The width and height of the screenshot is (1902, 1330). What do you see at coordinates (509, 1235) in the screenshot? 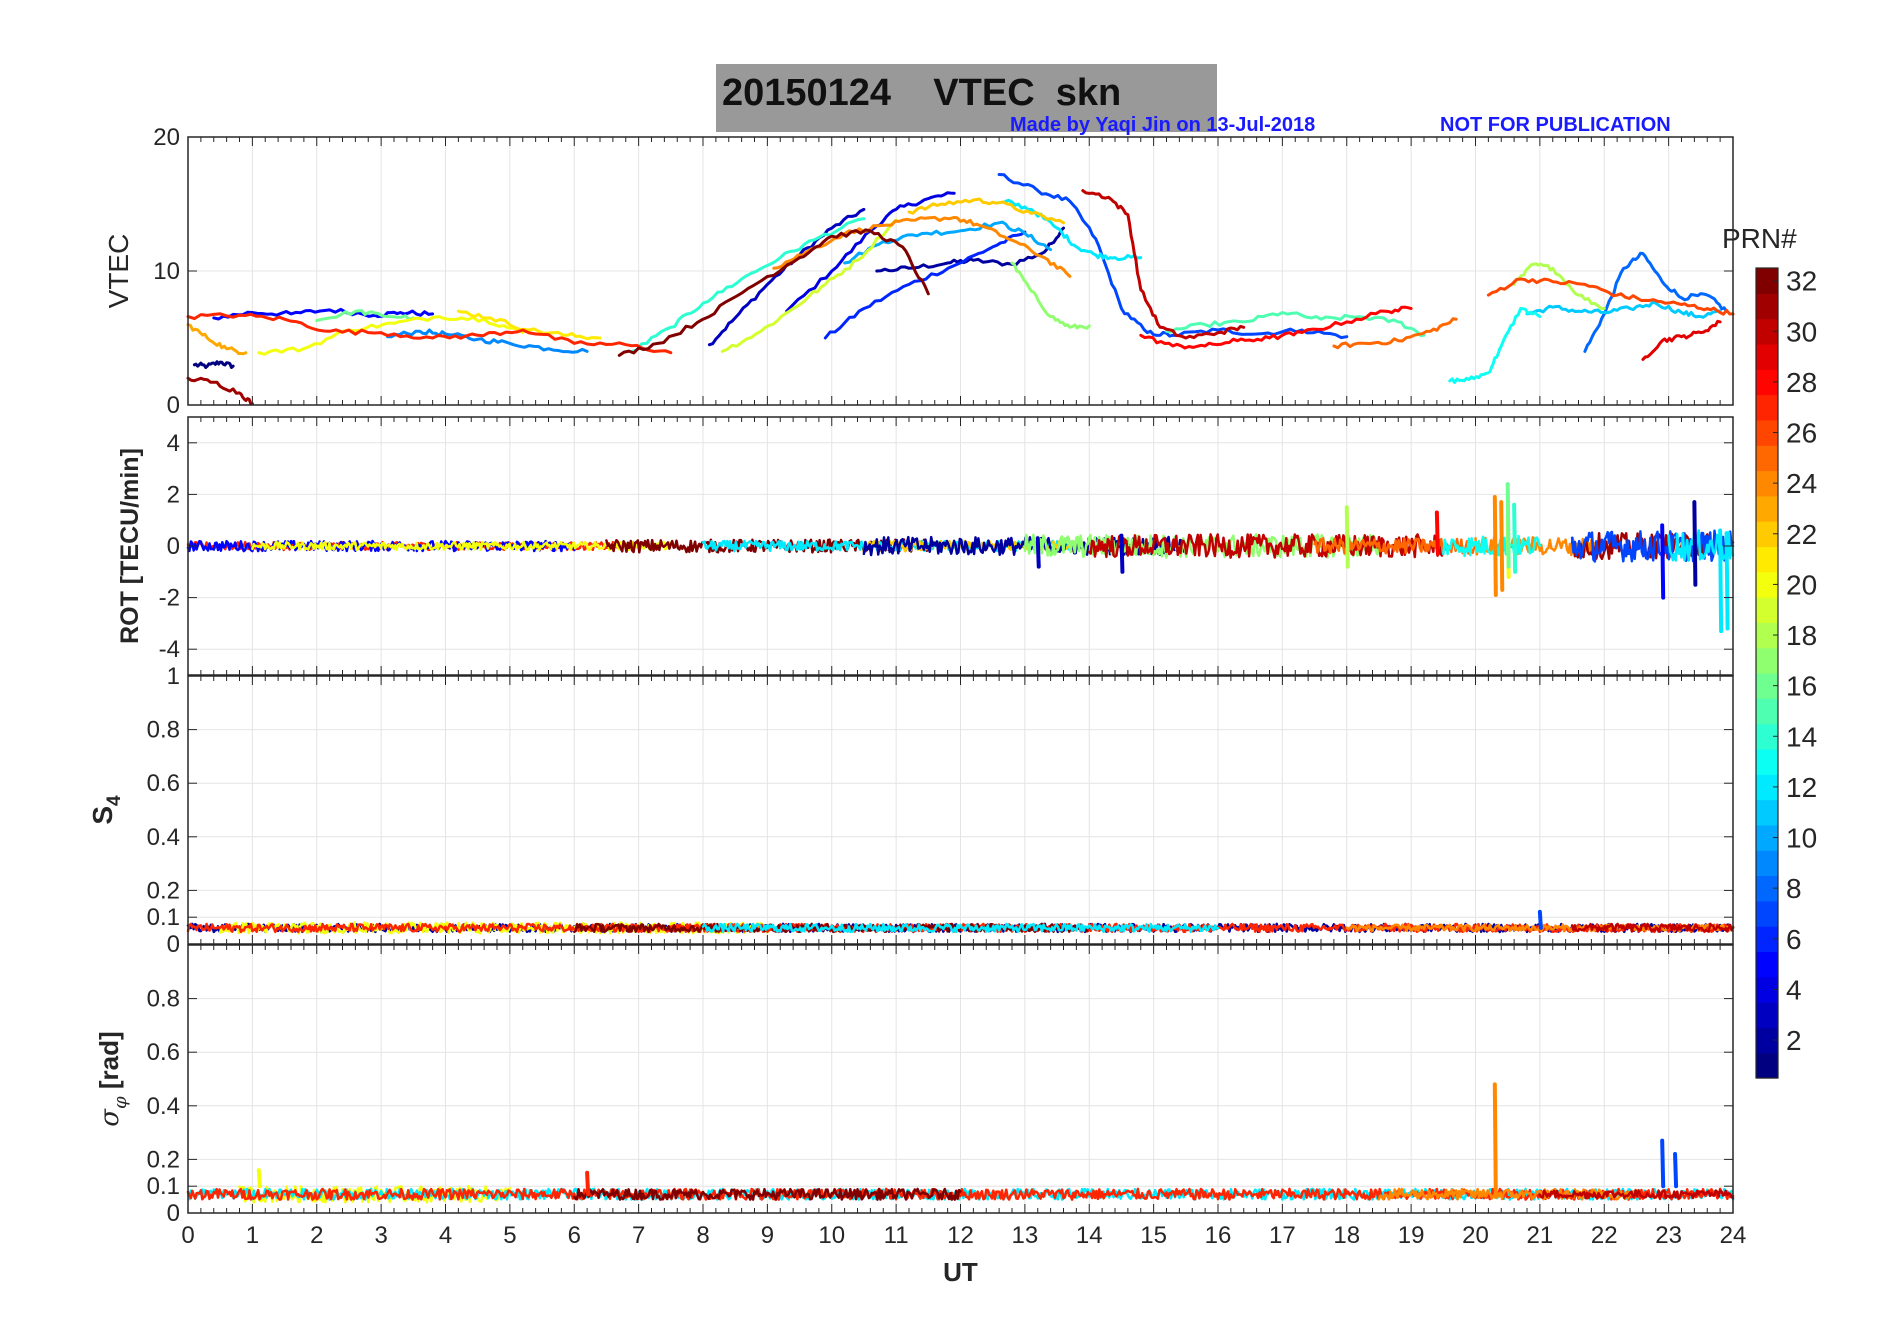
I see `x-tick-label: 5` at bounding box center [509, 1235].